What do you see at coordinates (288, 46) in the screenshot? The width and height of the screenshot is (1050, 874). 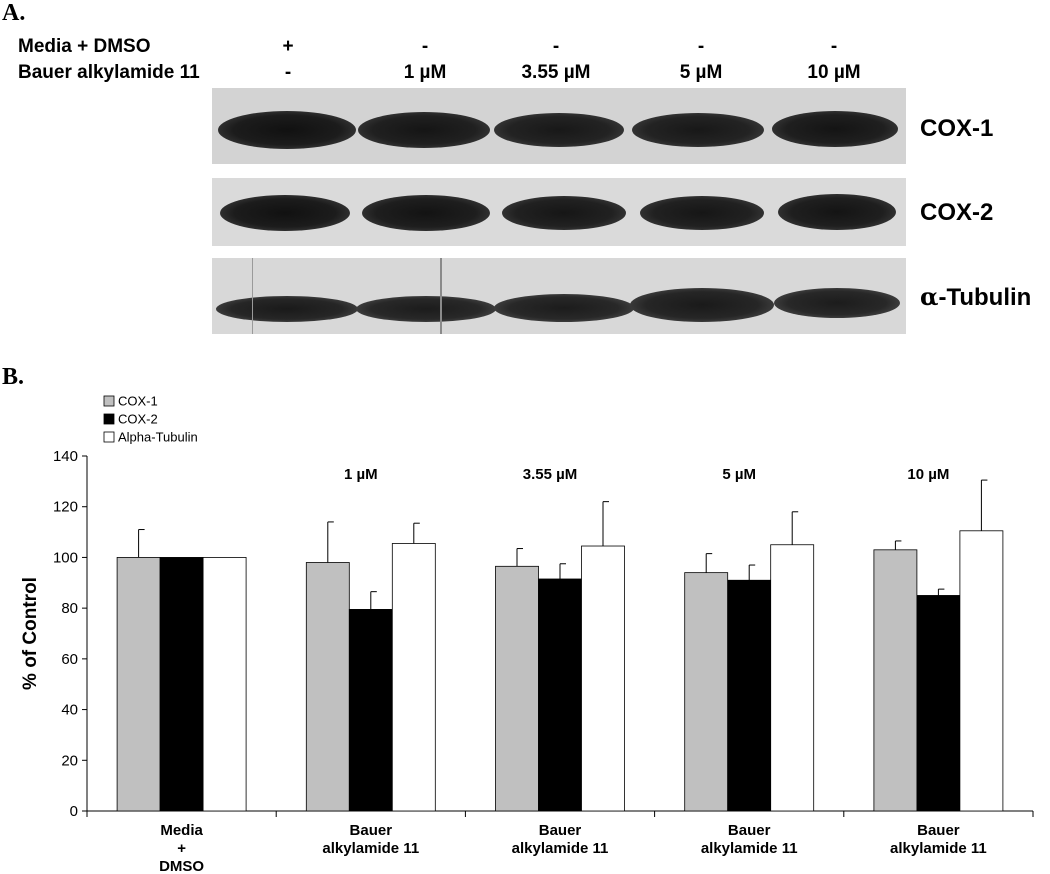 I see `lane-1-media: +` at bounding box center [288, 46].